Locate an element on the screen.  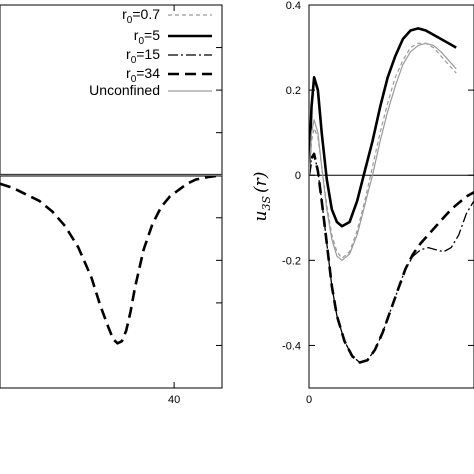
legend-label: Unconfined is located at coordinates (124, 90).